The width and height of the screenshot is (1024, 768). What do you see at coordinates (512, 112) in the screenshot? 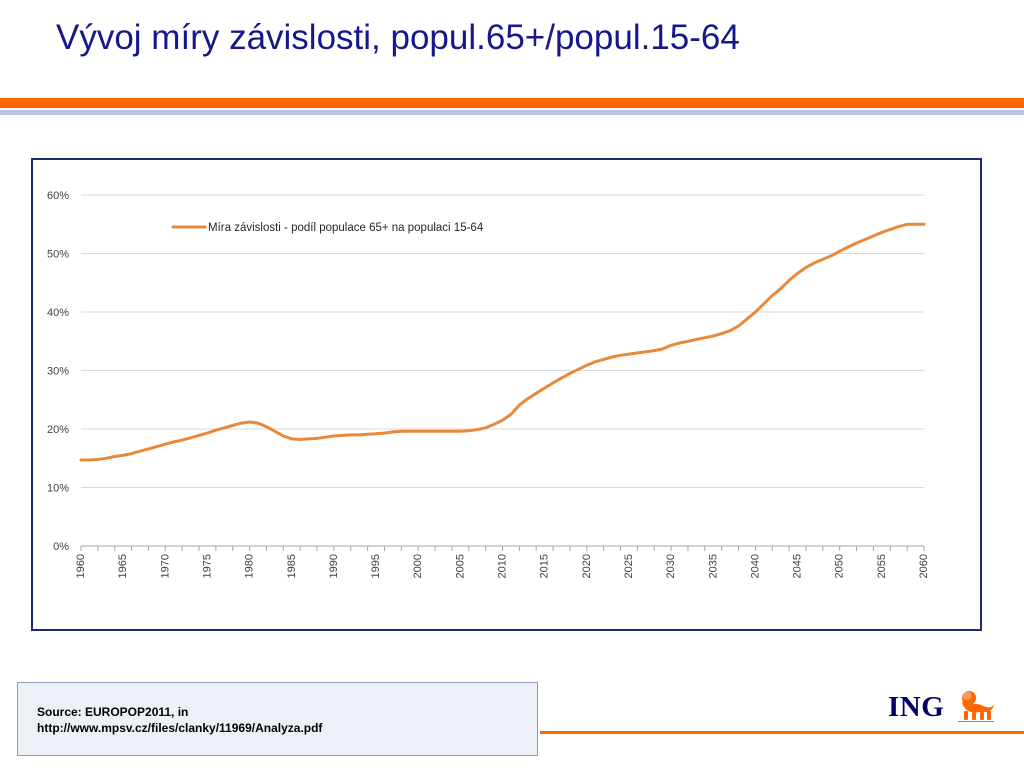
I see `header-blue-rule` at bounding box center [512, 112].